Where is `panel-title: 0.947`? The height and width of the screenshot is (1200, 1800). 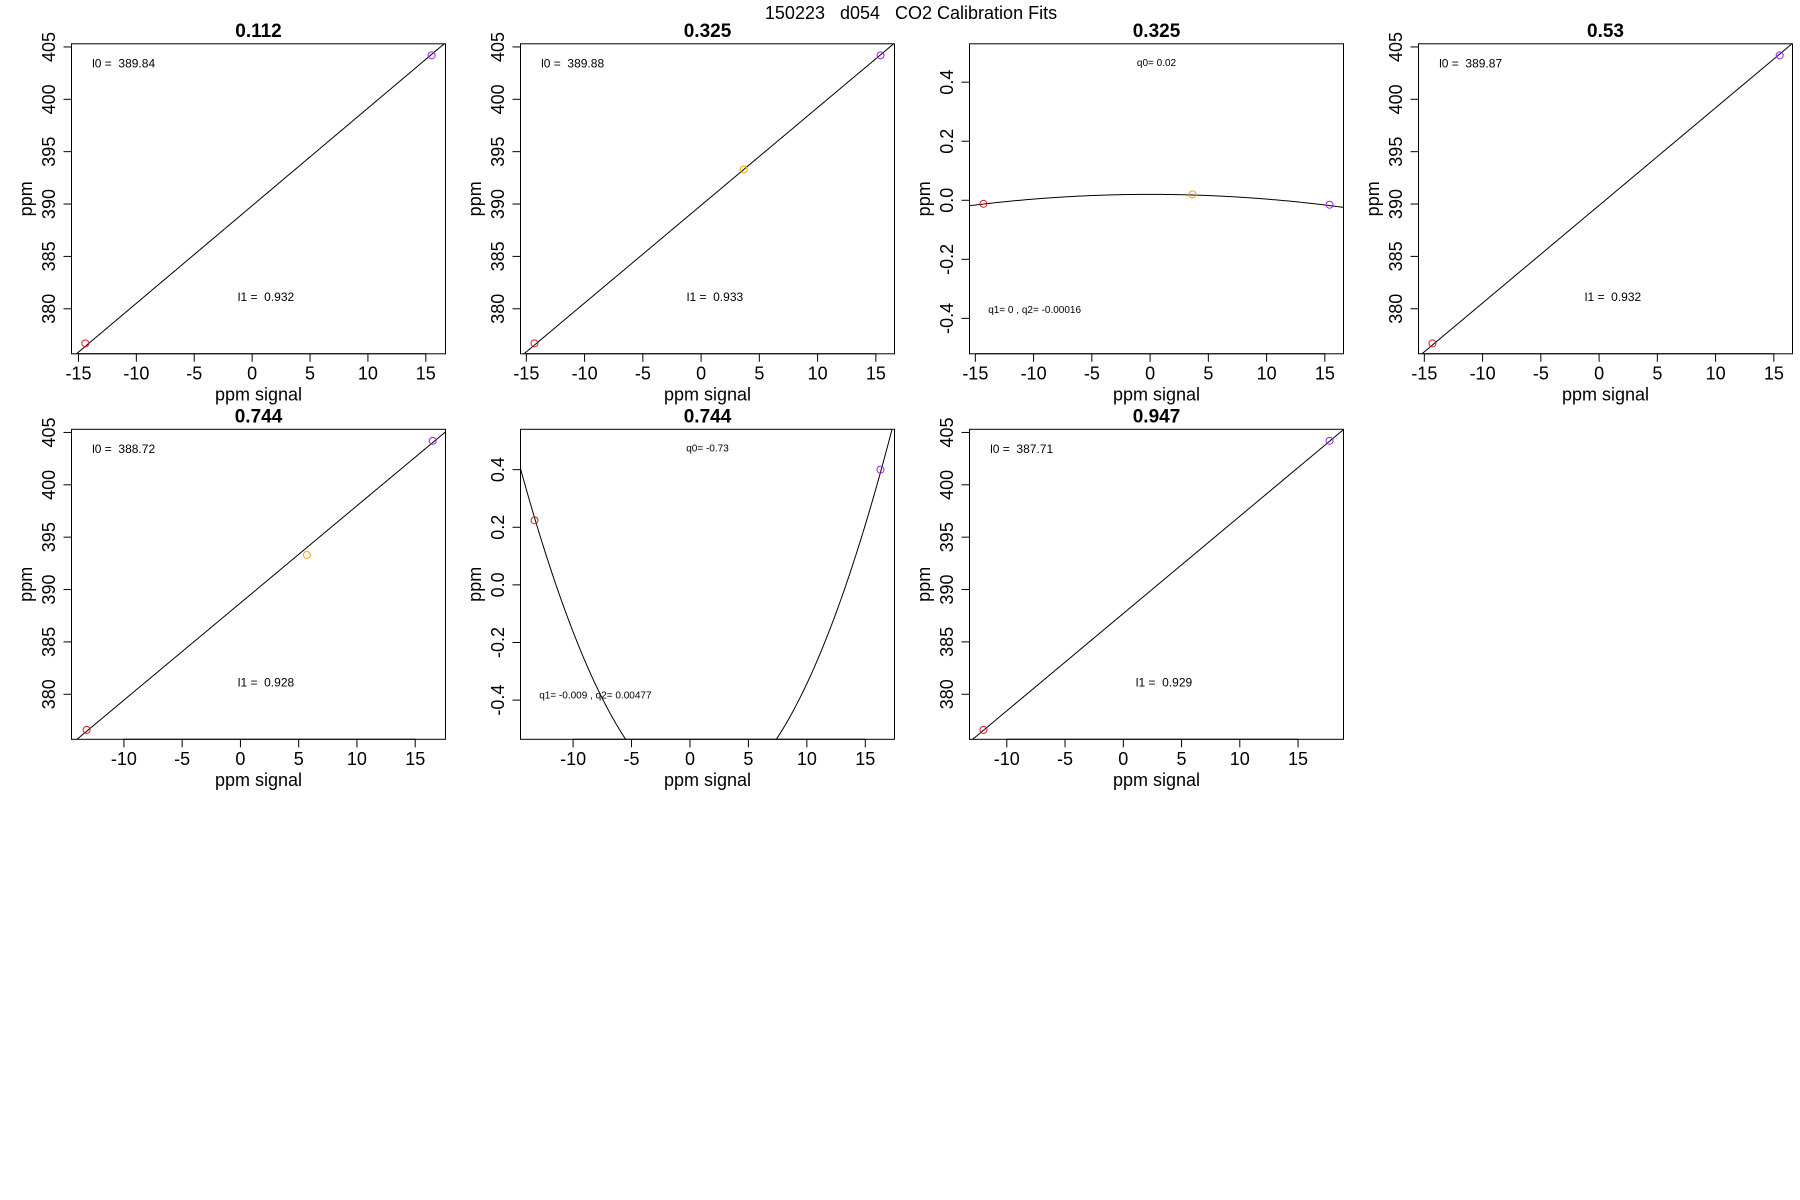 panel-title: 0.947 is located at coordinates (1157, 416).